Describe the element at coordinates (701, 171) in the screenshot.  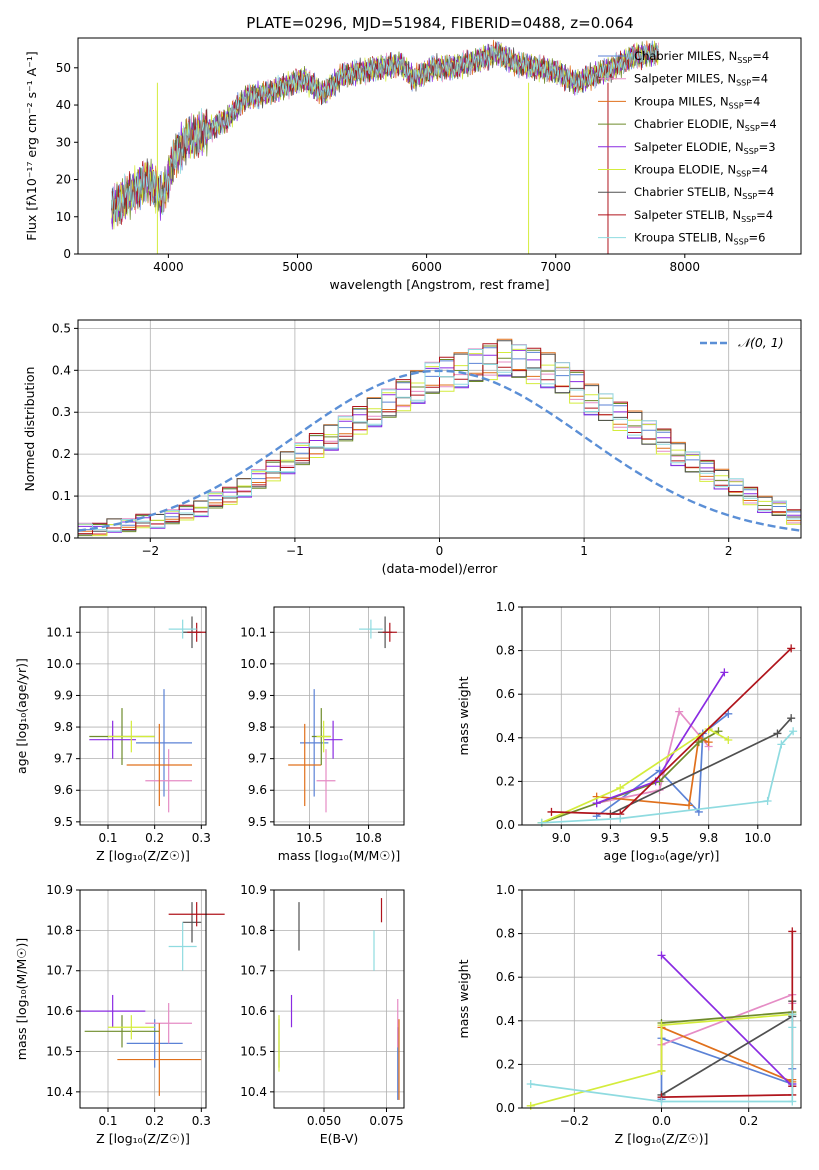
I see `legend-entry: Kroupa ELODIE, NSSP=4` at that location.